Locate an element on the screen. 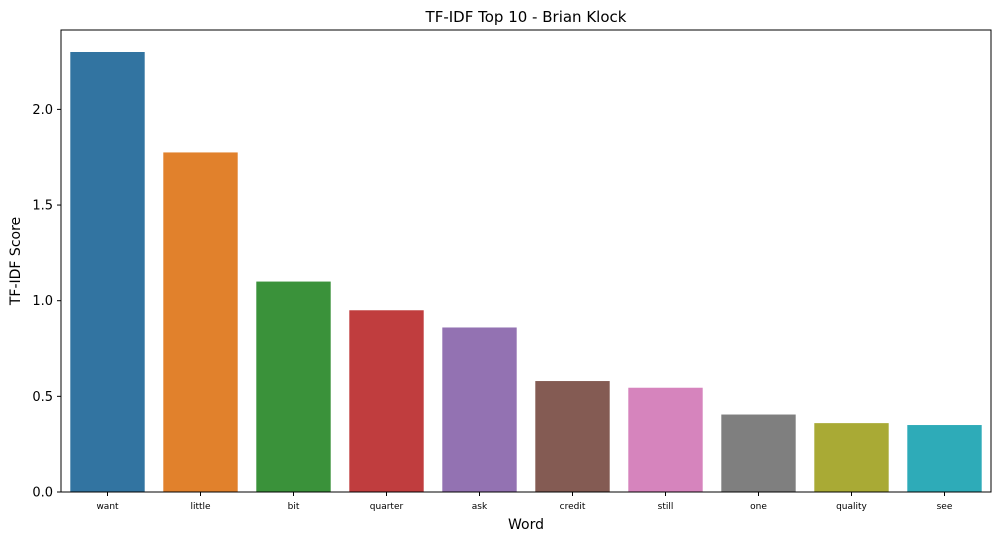  y-tick-label: 1.0 is located at coordinates (42, 301).